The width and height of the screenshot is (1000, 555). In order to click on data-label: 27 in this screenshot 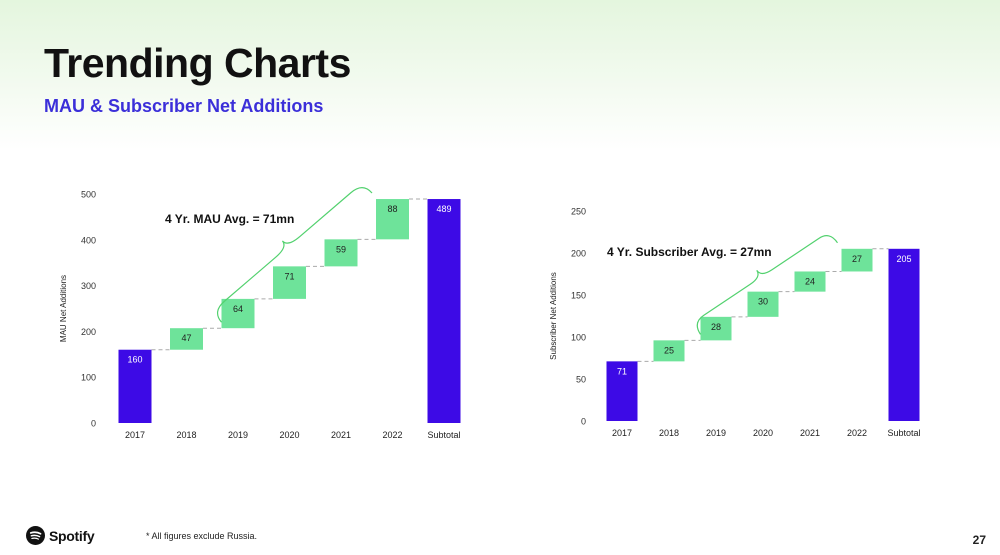, I will do `click(857, 259)`.